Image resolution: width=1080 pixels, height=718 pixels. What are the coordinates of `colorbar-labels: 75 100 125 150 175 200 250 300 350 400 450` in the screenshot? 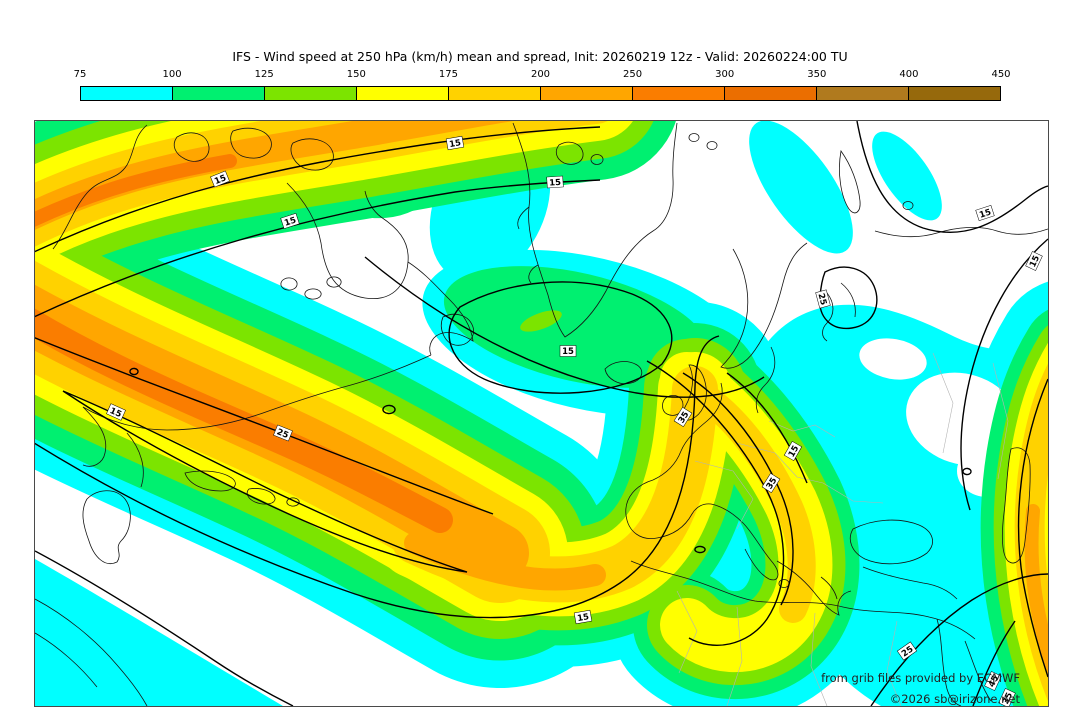 It's located at (540, 76).